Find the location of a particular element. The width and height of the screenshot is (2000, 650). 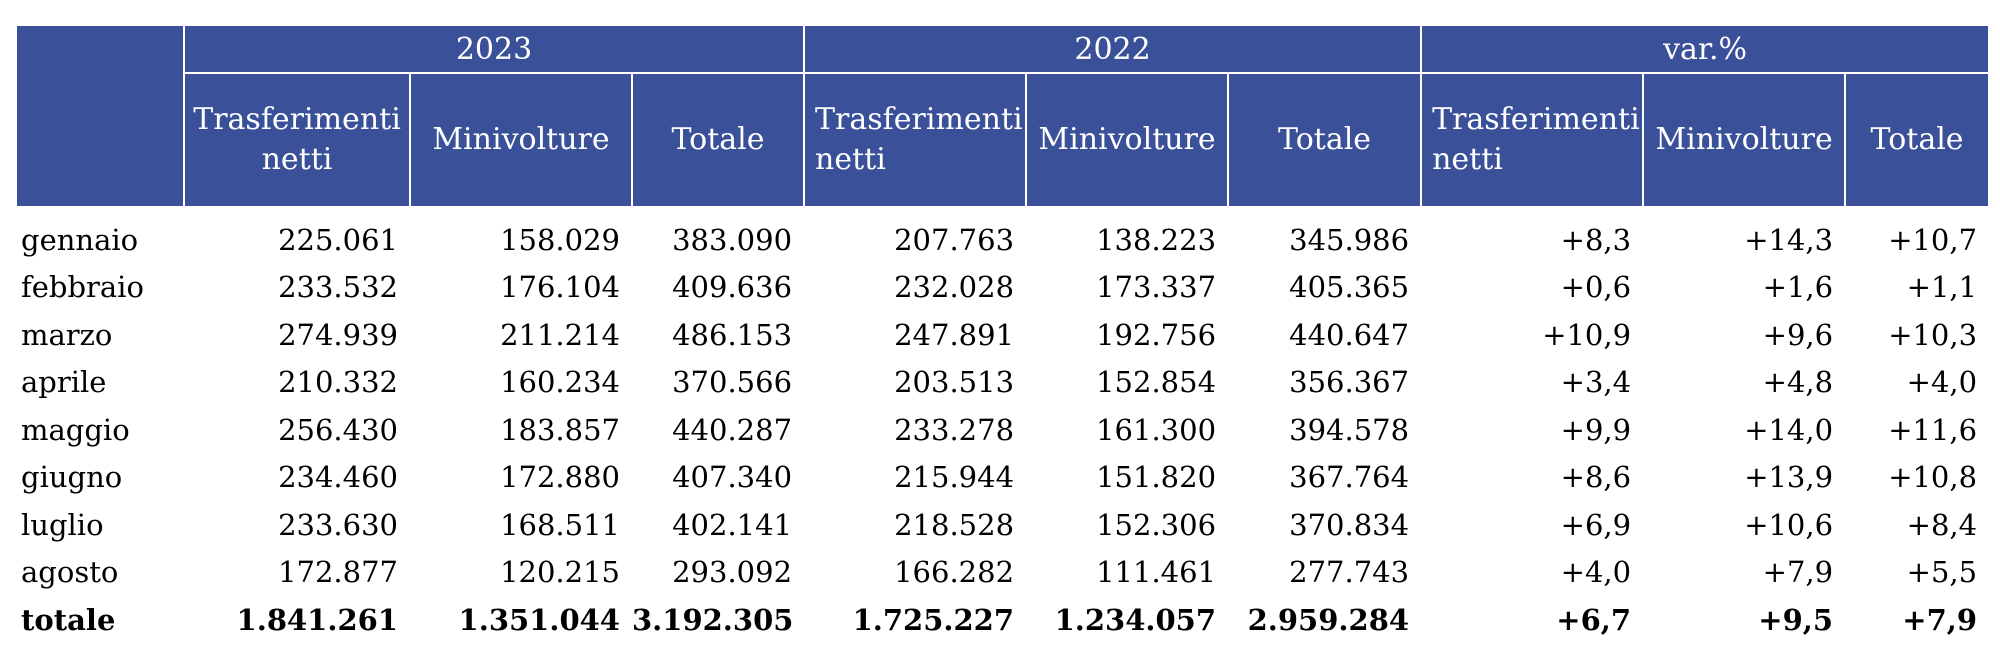

value-cell: +8,6 is located at coordinates (1596, 477).